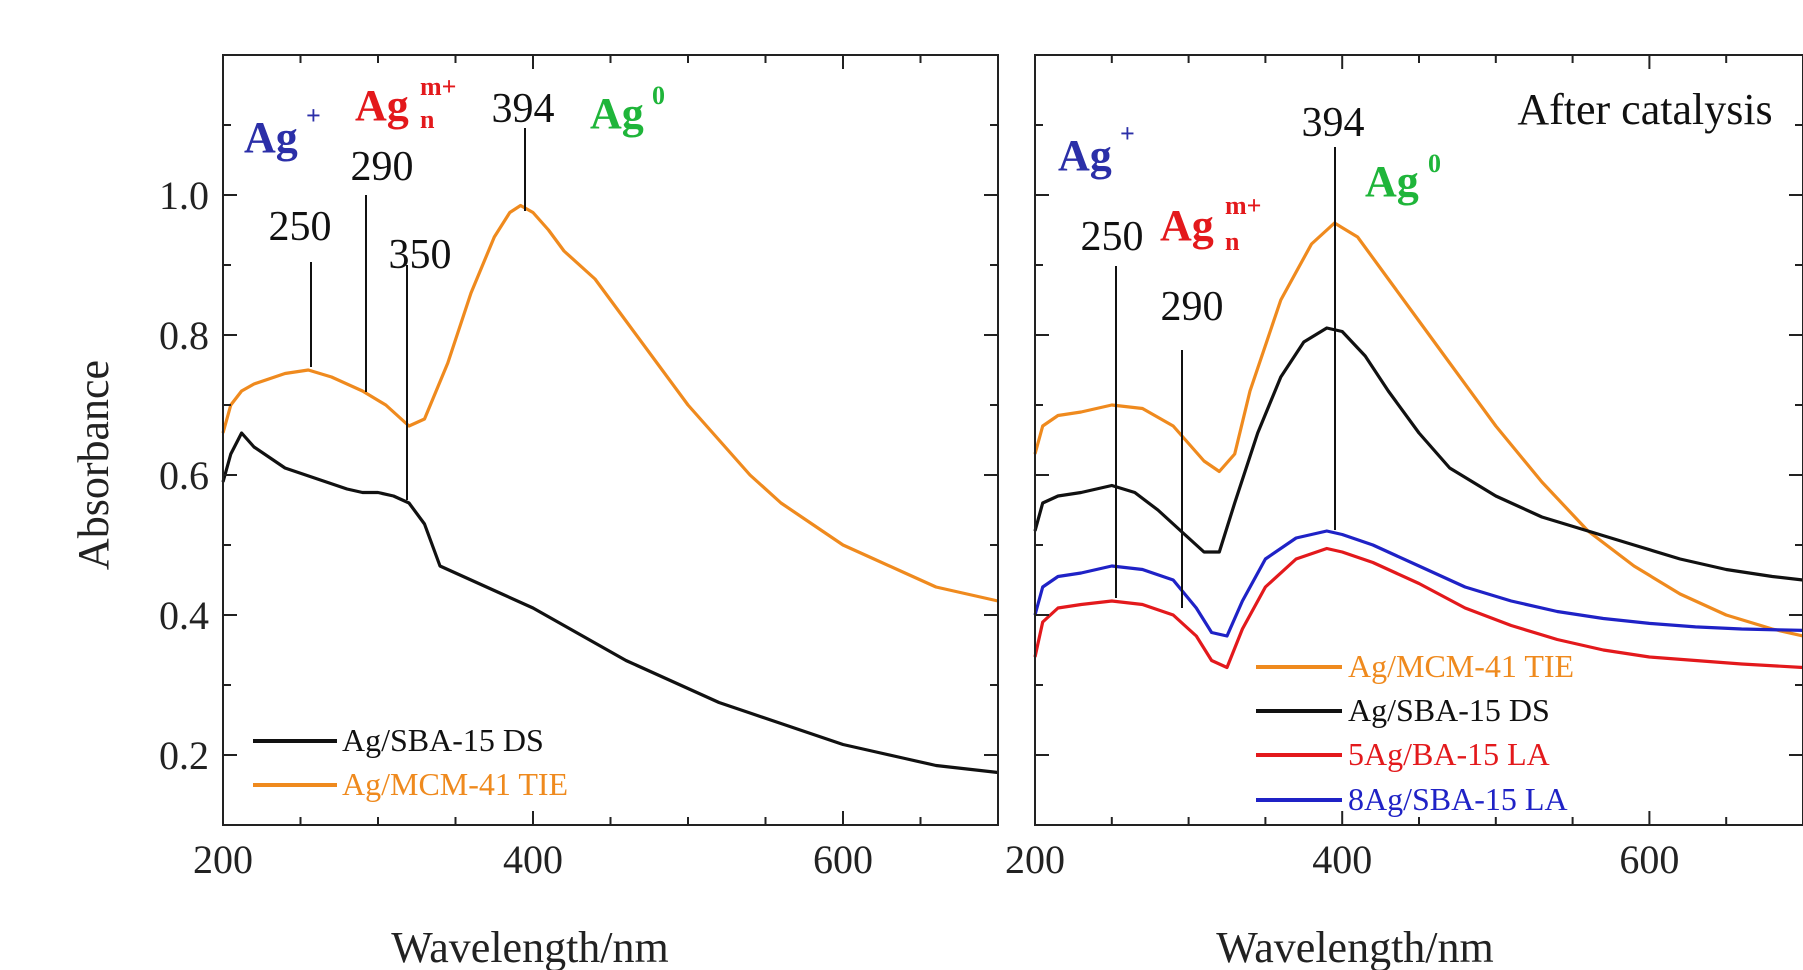 The width and height of the screenshot is (1803, 970). Describe the element at coordinates (1449, 710) in the screenshot. I see `legend-label-ag-sba15-ds-right: Ag/SBA-15 DS` at that location.